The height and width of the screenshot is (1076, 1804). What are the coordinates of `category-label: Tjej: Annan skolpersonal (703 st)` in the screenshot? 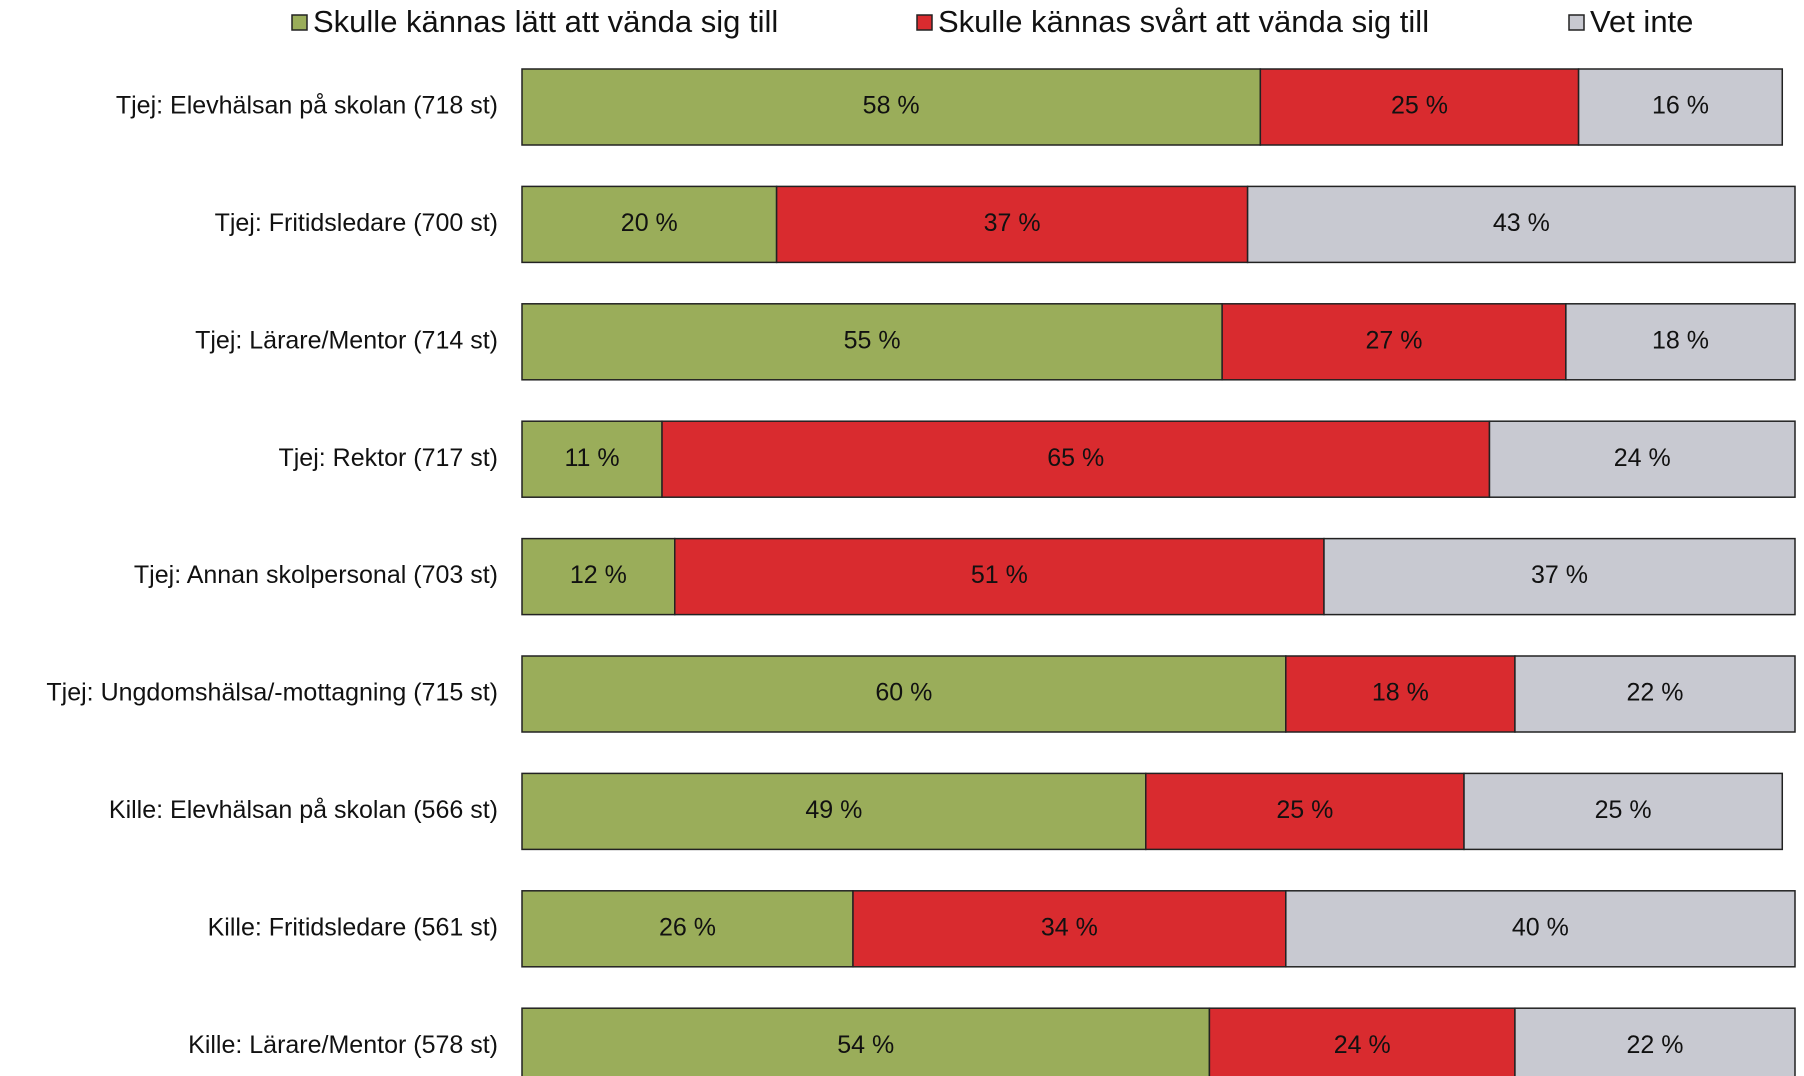 It's located at (316, 575).